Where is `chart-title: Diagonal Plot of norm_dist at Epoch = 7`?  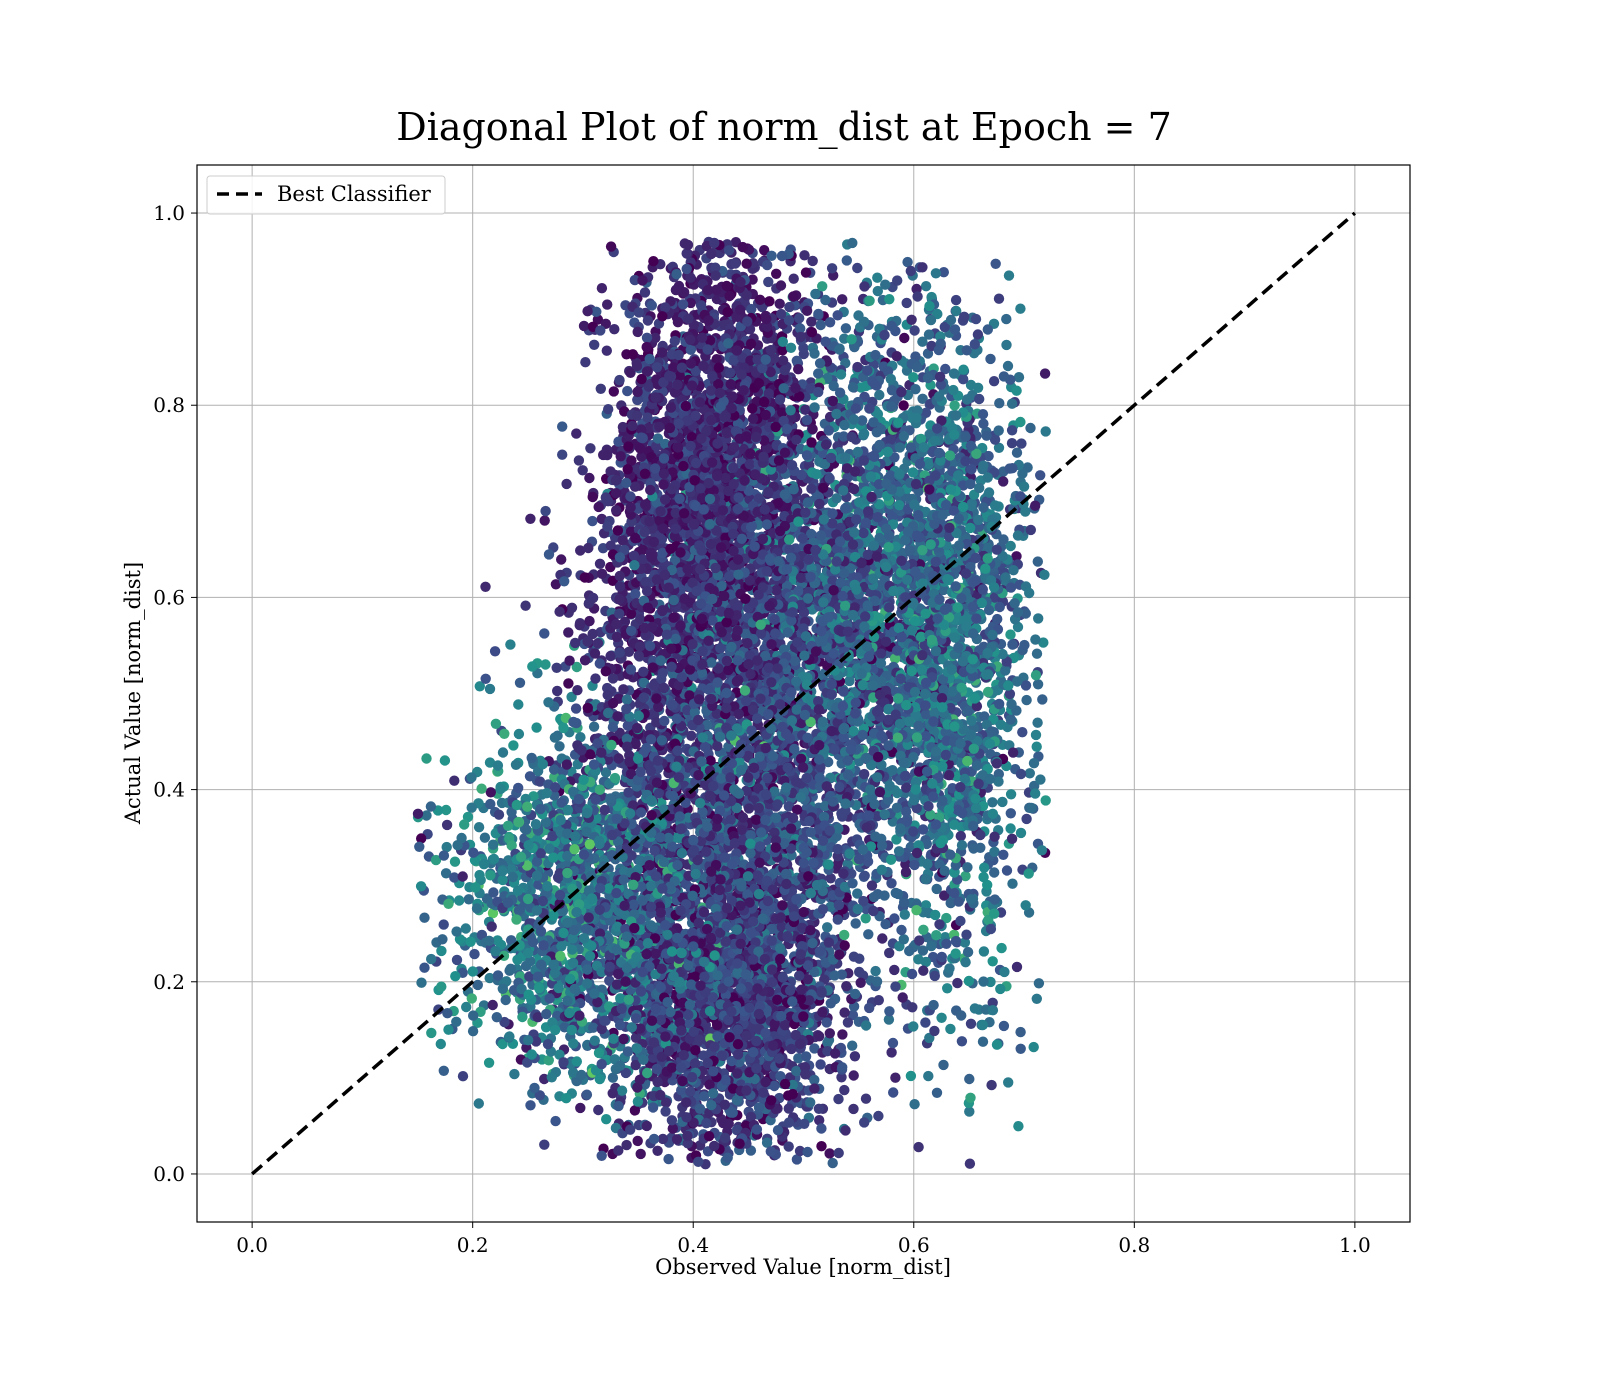 chart-title: Diagonal Plot of norm_dist at Epoch = 7 is located at coordinates (784, 127).